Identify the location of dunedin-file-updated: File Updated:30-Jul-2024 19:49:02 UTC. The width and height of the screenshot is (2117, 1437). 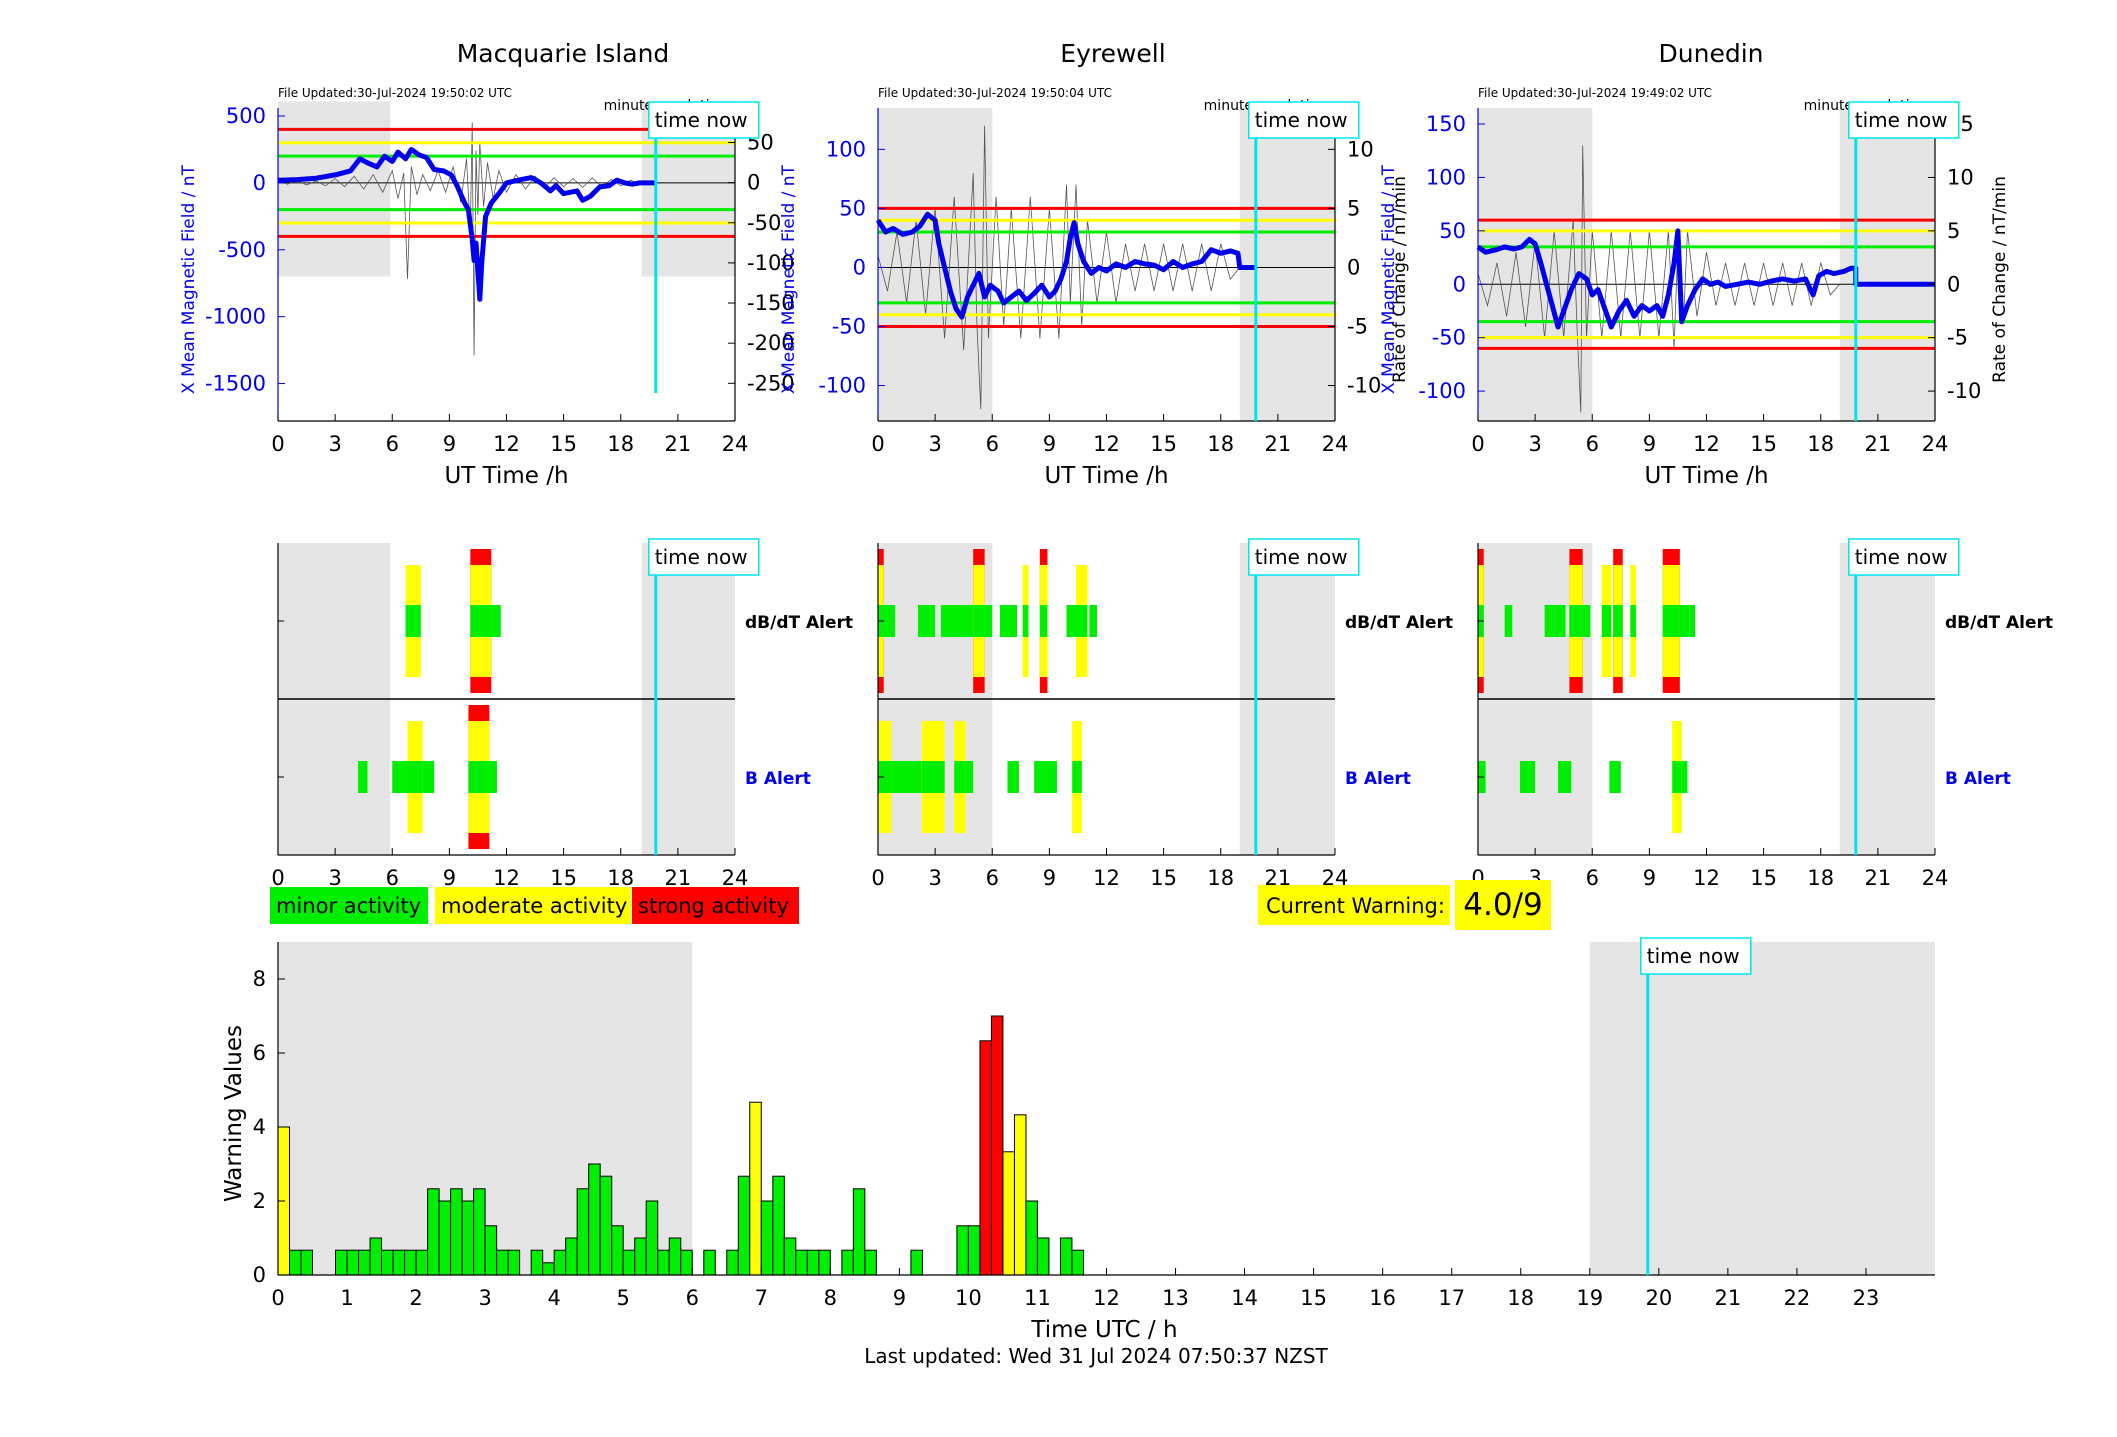
(1595, 93).